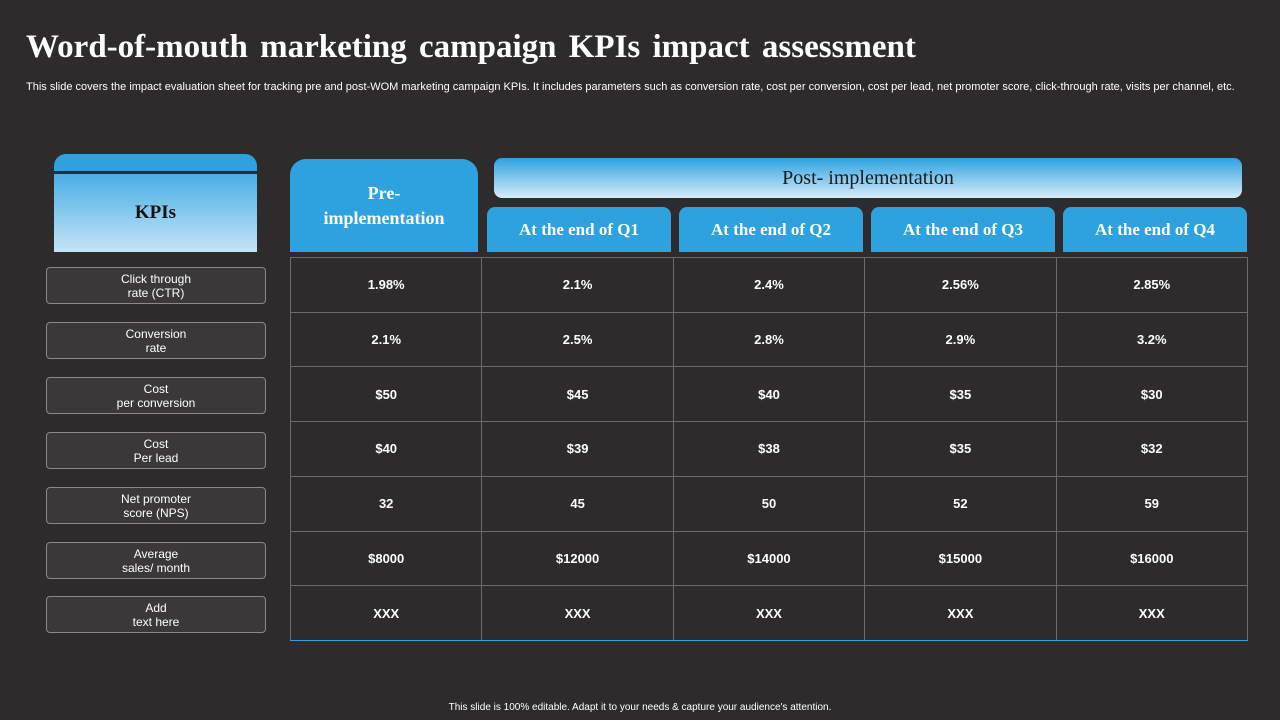 Image resolution: width=1280 pixels, height=720 pixels. What do you see at coordinates (577, 449) in the screenshot?
I see `table-cell: $39` at bounding box center [577, 449].